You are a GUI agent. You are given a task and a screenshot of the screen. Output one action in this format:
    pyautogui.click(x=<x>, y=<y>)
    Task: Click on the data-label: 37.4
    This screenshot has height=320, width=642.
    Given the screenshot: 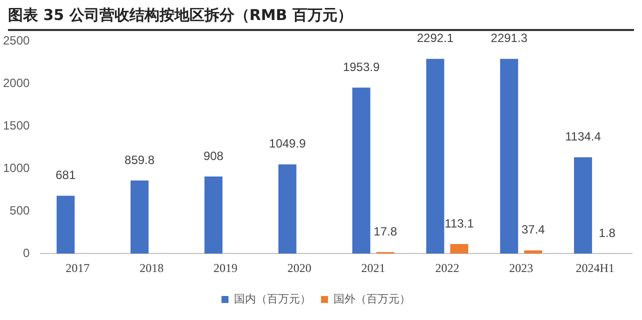 What is the action you would take?
    pyautogui.click(x=533, y=229)
    